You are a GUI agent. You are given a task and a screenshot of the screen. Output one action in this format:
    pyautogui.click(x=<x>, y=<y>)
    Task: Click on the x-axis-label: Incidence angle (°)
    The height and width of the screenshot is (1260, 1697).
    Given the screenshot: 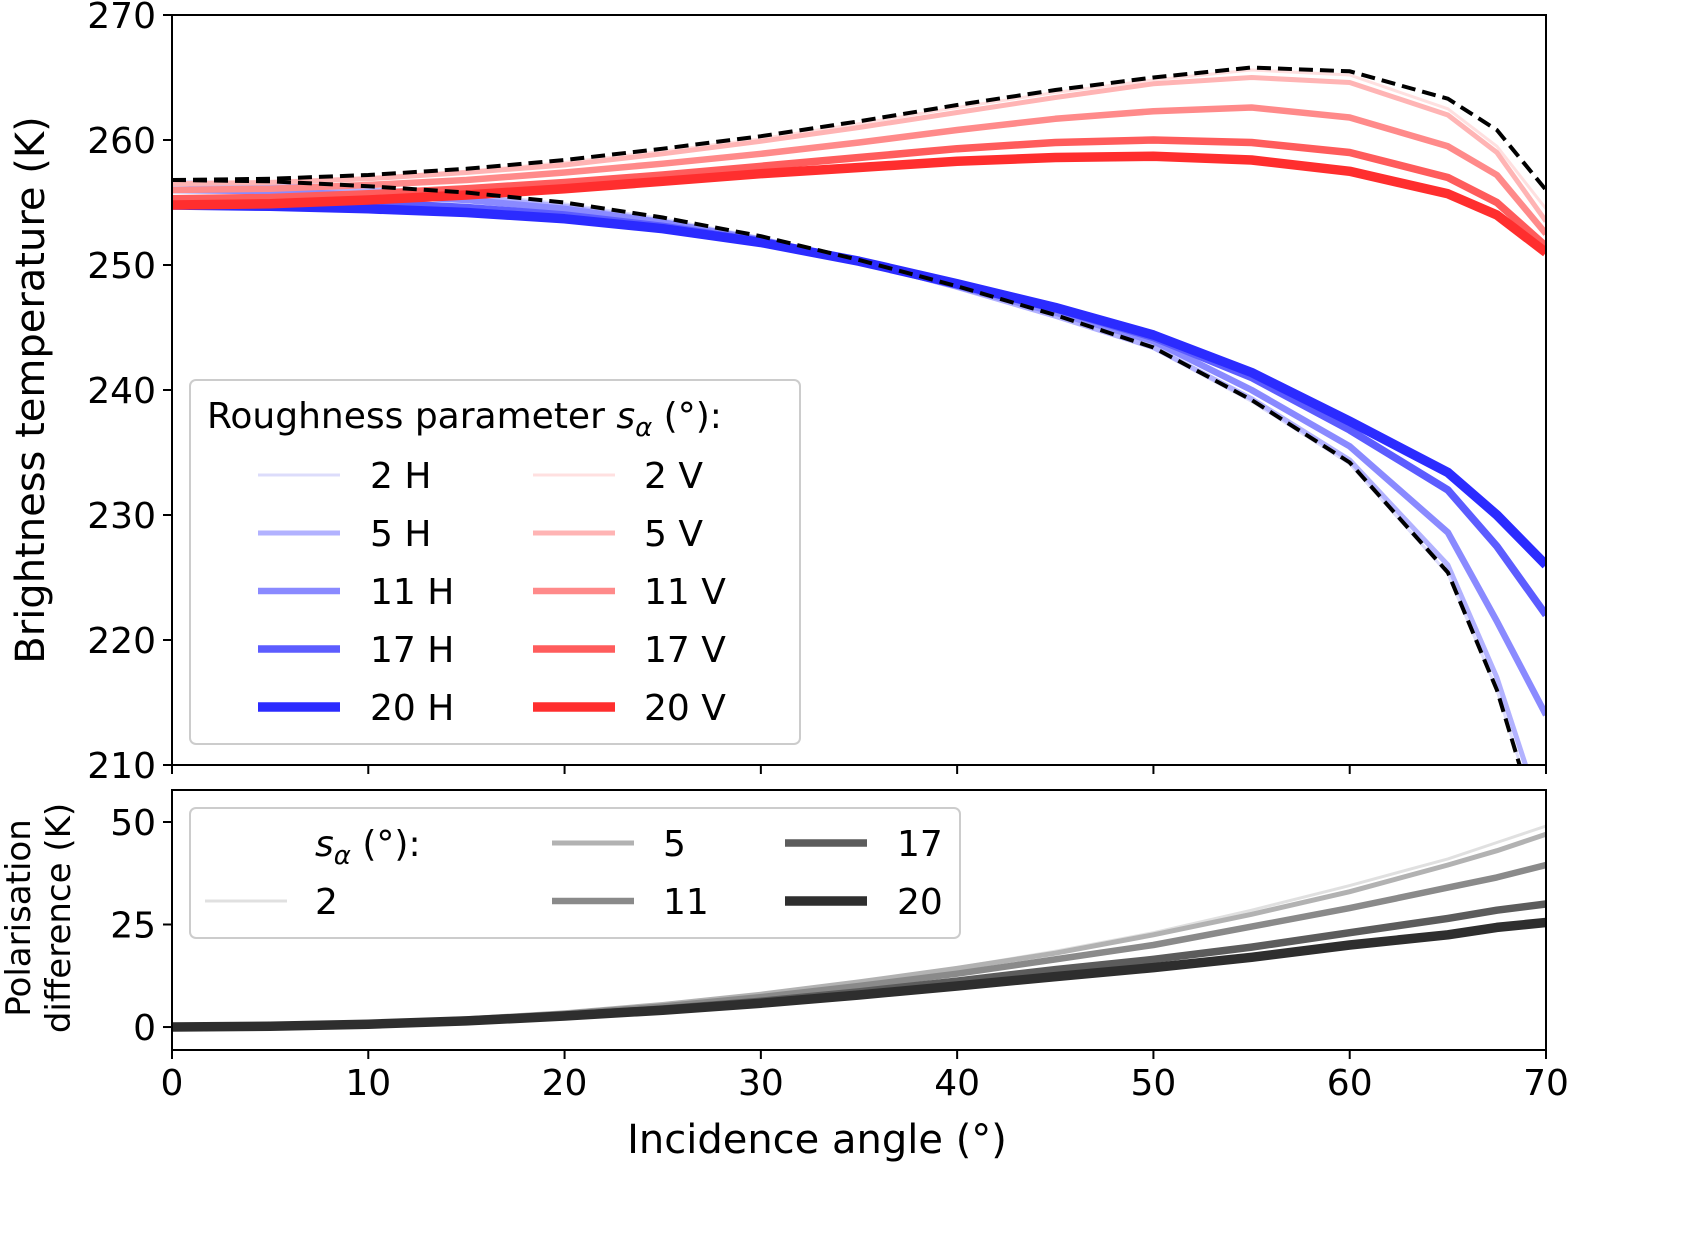 What is the action you would take?
    pyautogui.click(x=817, y=1140)
    